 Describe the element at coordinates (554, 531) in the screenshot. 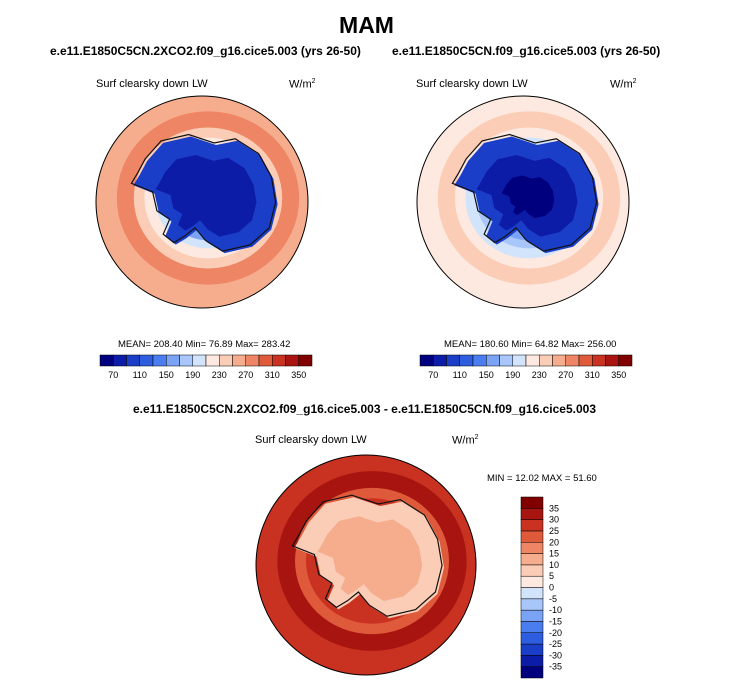

I see `colorbar-tick-label: 25` at that location.